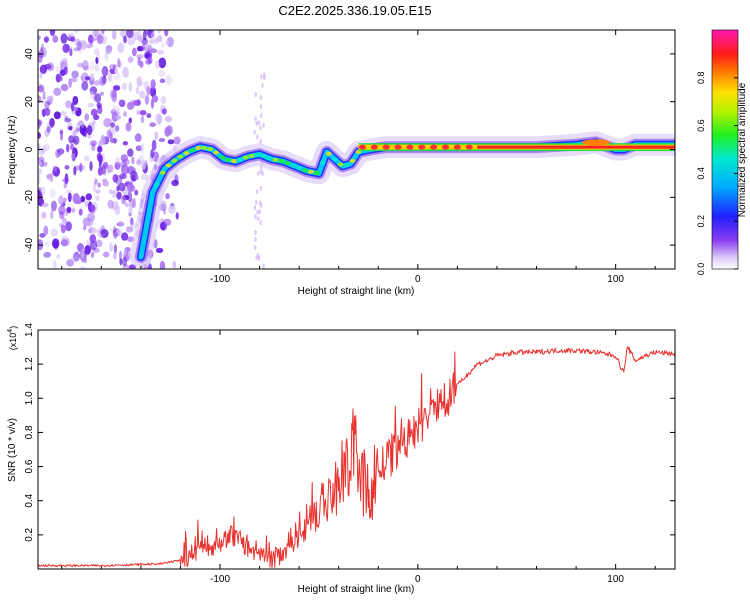 The height and width of the screenshot is (600, 750). What do you see at coordinates (29, 102) in the screenshot?
I see `spectrogram-ytick-label: 20` at bounding box center [29, 102].